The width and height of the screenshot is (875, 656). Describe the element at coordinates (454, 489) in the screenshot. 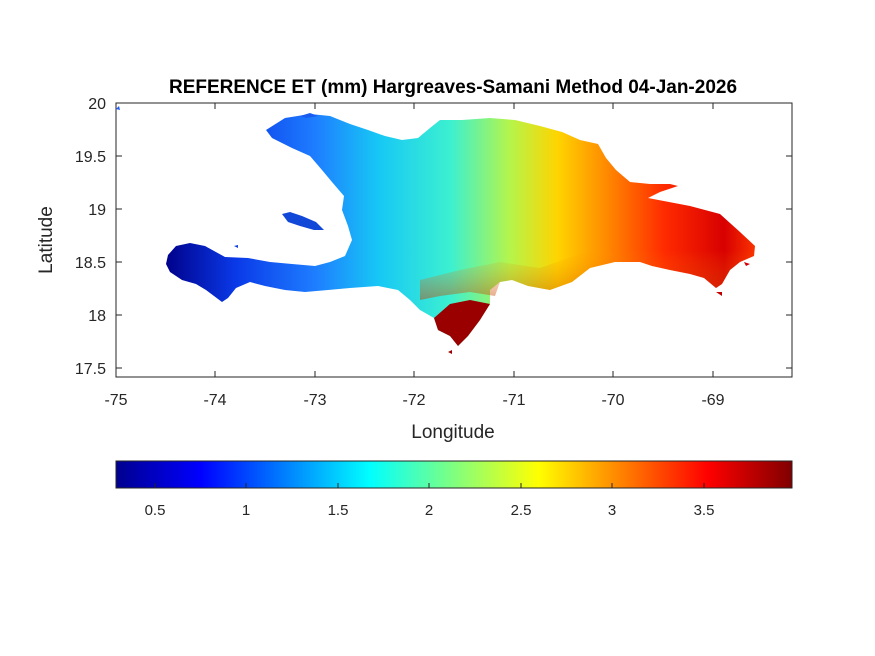

I see `colorbar: 0.5 1 1.5 2 2.5 3 3.5` at that location.